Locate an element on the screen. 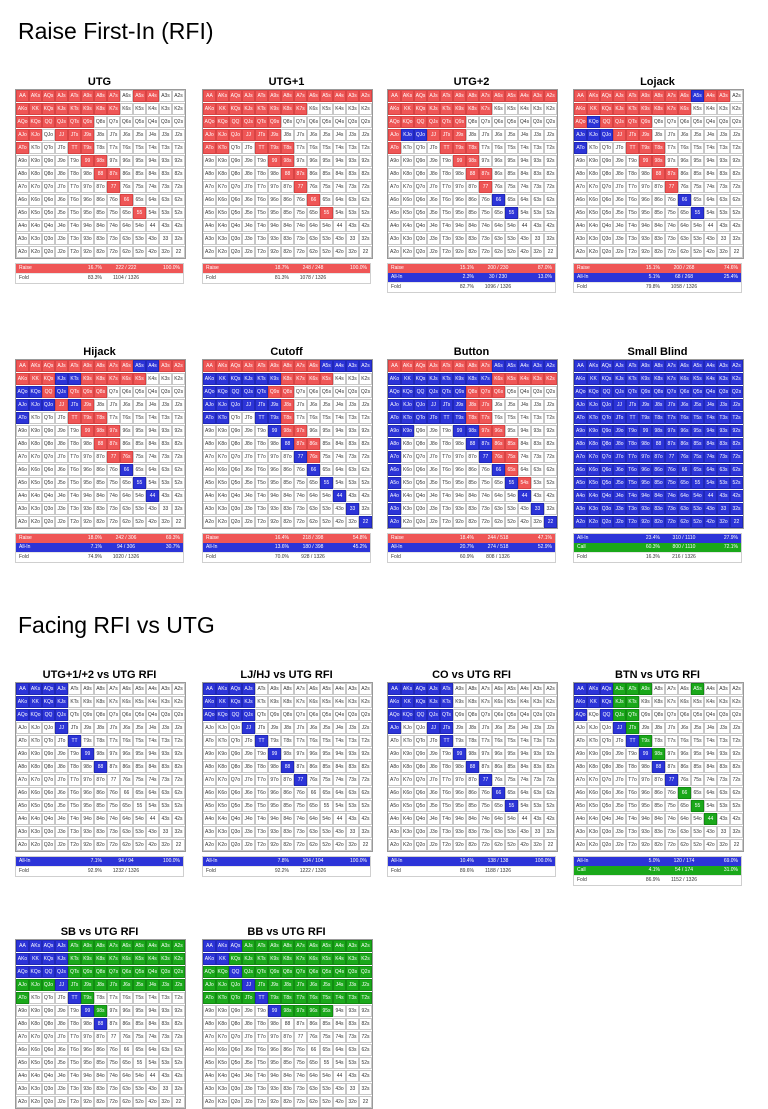 The height and width of the screenshot is (1109, 768). hand-cell: K6s is located at coordinates (126, 379).